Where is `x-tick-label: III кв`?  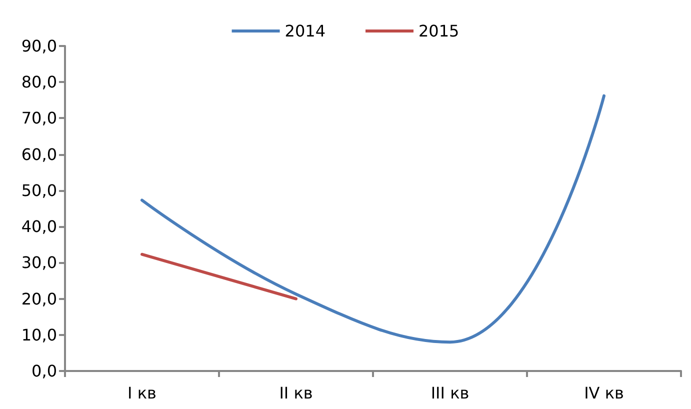 x-tick-label: III кв is located at coordinates (450, 393).